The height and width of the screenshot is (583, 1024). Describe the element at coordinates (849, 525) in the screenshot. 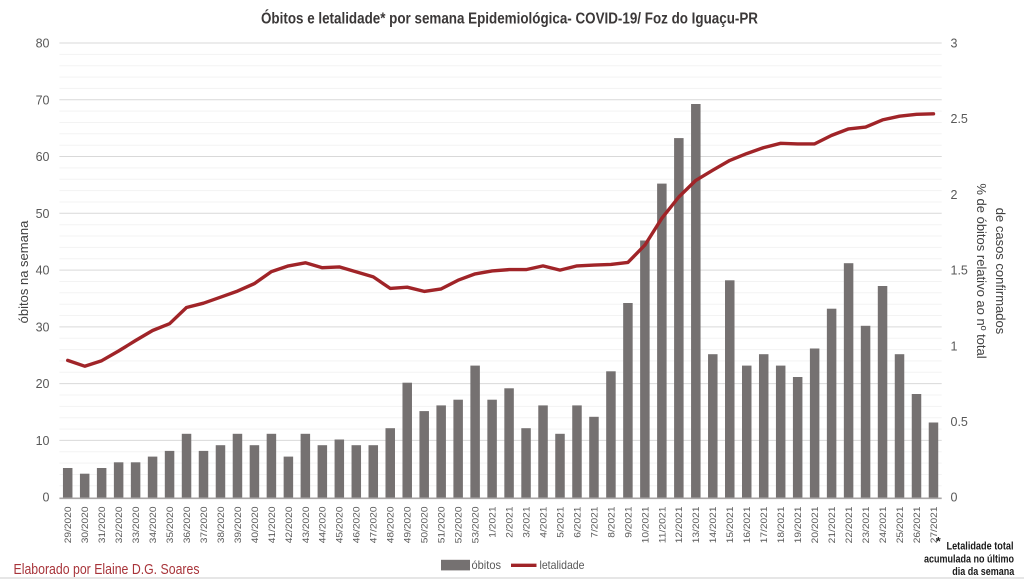

I see `svg-text: 22/2021` at that location.